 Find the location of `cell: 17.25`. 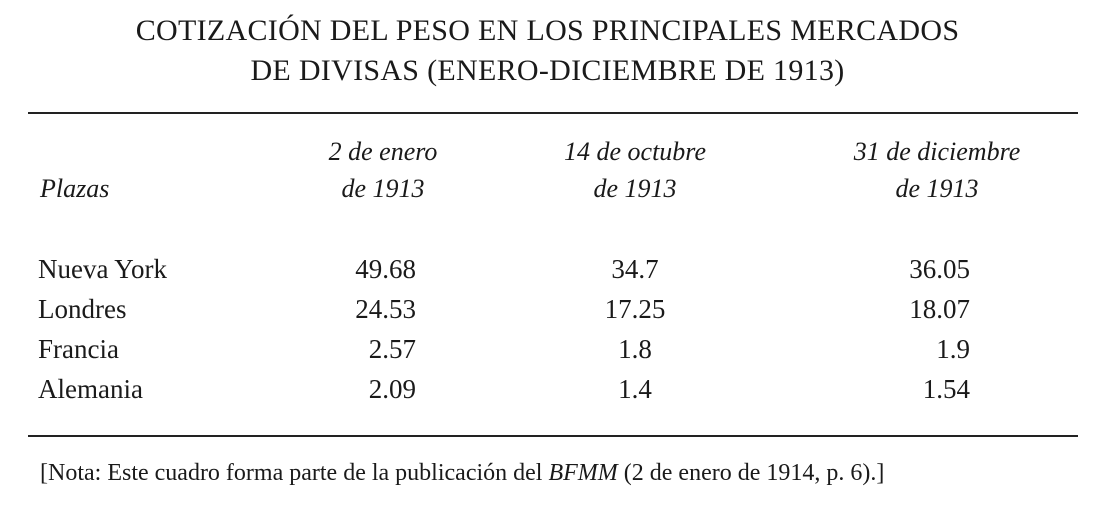

cell: 17.25 is located at coordinates (635, 309).